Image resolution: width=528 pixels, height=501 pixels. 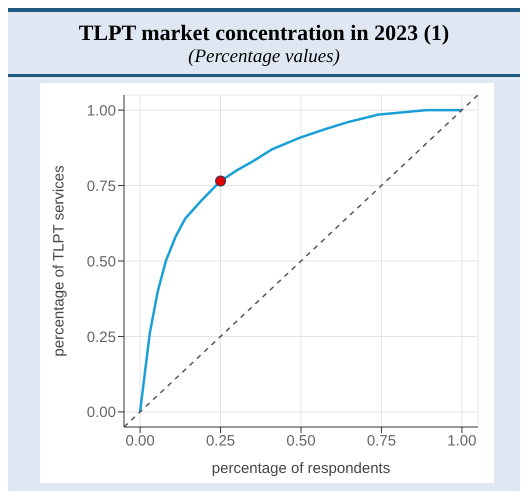 What do you see at coordinates (301, 468) in the screenshot?
I see `x-axis-title: percentage of respondents` at bounding box center [301, 468].